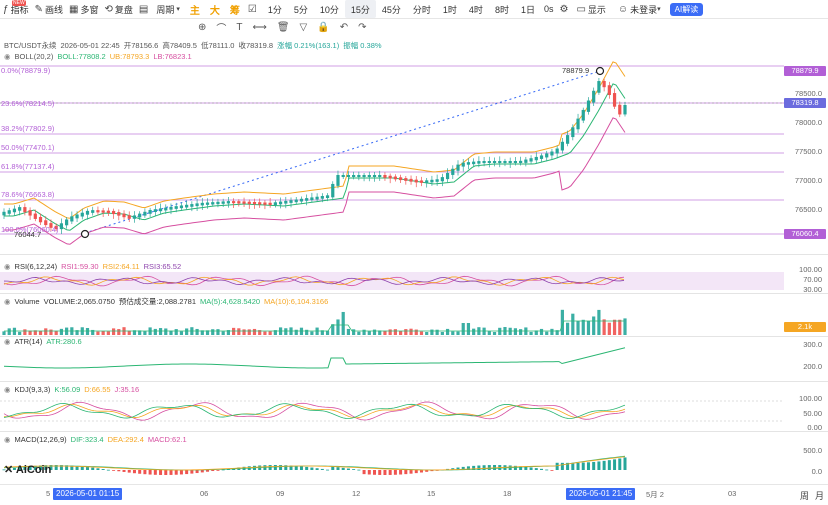  What do you see at coordinates (360, 9) in the screenshot?
I see `interval-tab: 15分` at bounding box center [360, 9].